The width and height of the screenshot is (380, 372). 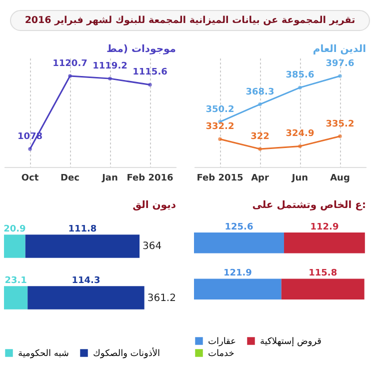 What do you see at coordinates (15, 229) in the screenshot?
I see `data-label: 20.9` at bounding box center [15, 229].